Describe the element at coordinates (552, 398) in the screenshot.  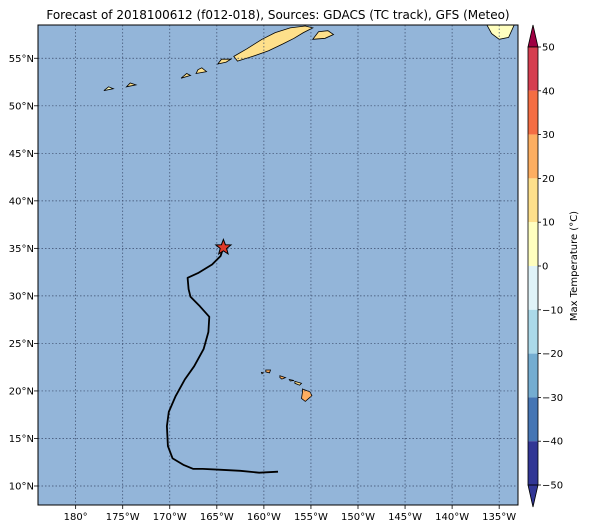
I see `colorbar-tick-label: −30` at that location.